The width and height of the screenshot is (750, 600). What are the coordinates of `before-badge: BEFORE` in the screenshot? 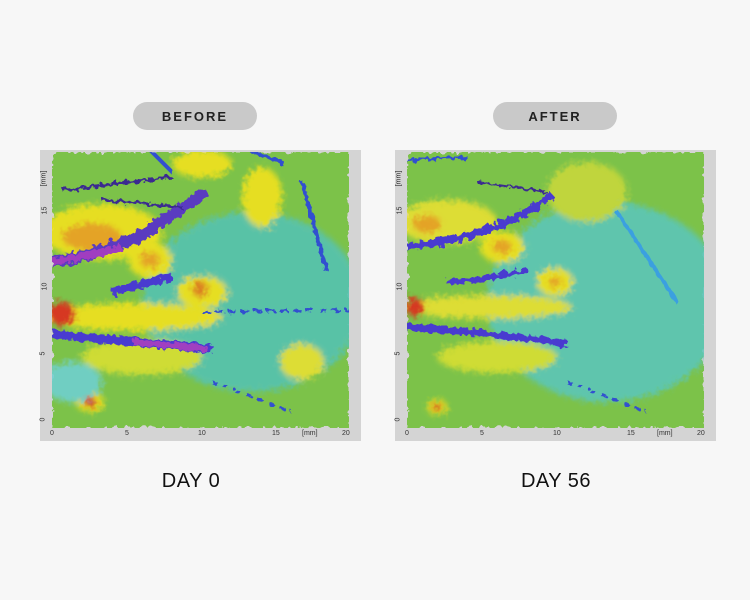 It's located at (195, 116).